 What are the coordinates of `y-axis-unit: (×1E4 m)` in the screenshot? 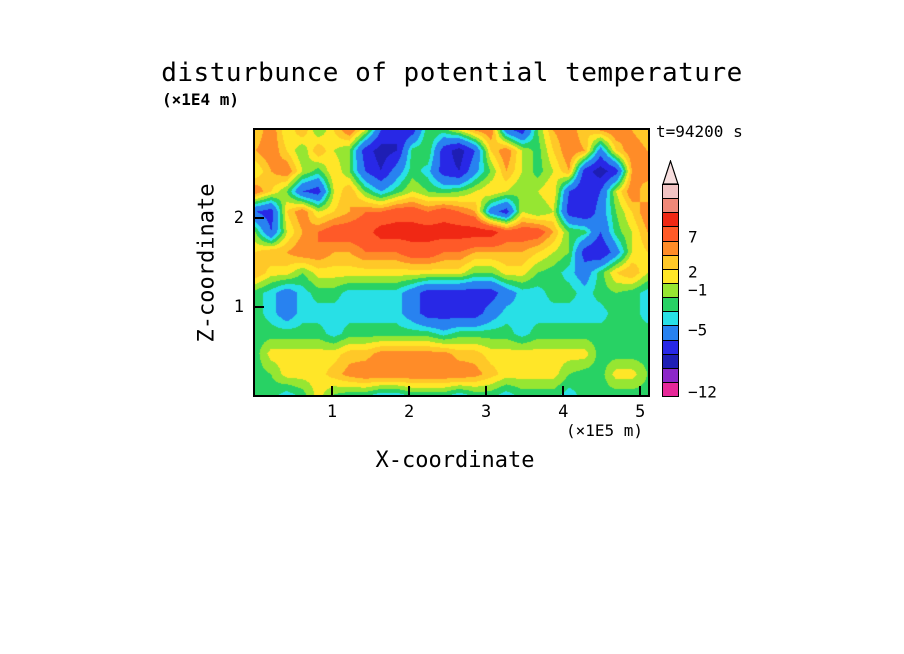 It's located at (201, 99).